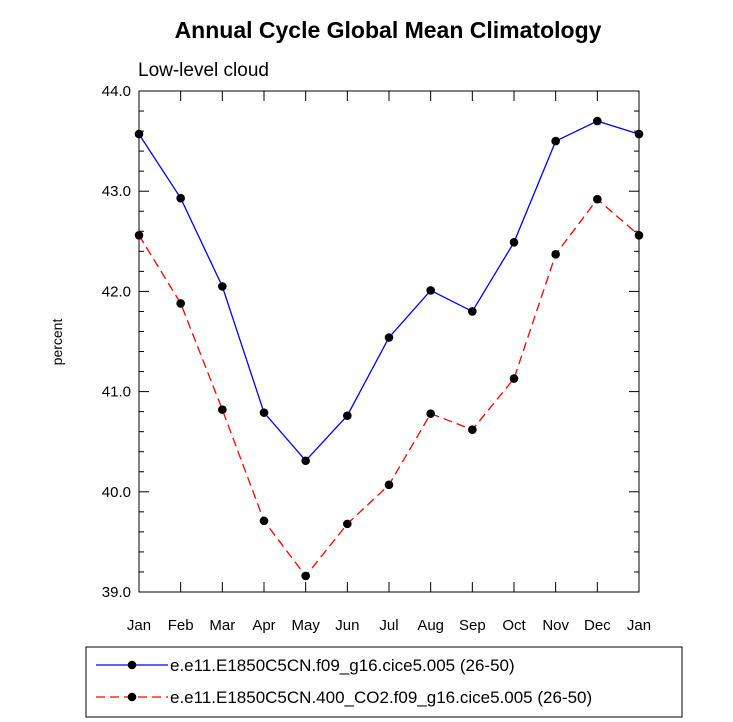  I want to click on x-tick-label: Nov, so click(555, 625).